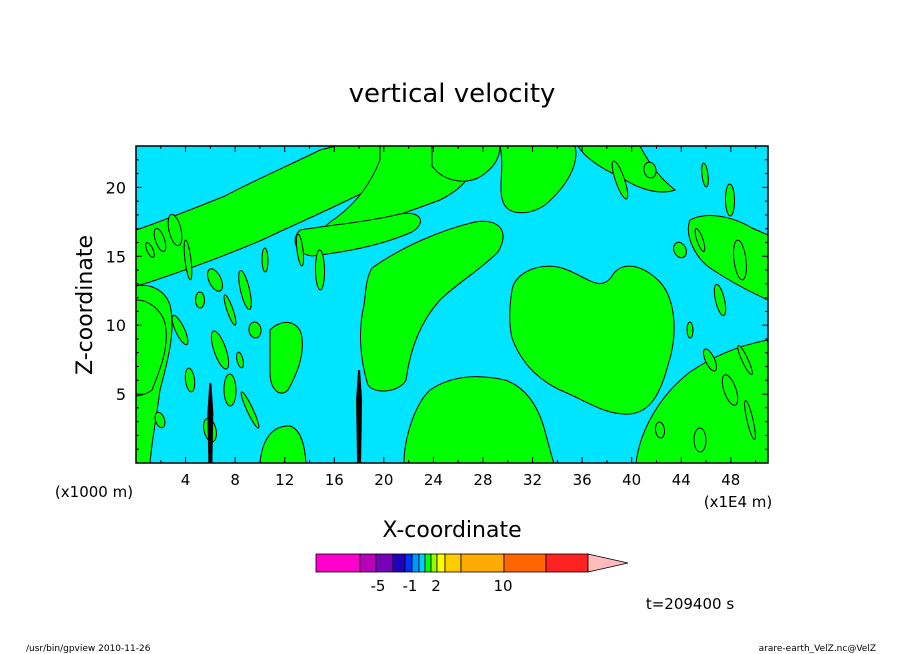  What do you see at coordinates (378, 586) in the screenshot?
I see `colorbar-tick-label: -5` at bounding box center [378, 586].